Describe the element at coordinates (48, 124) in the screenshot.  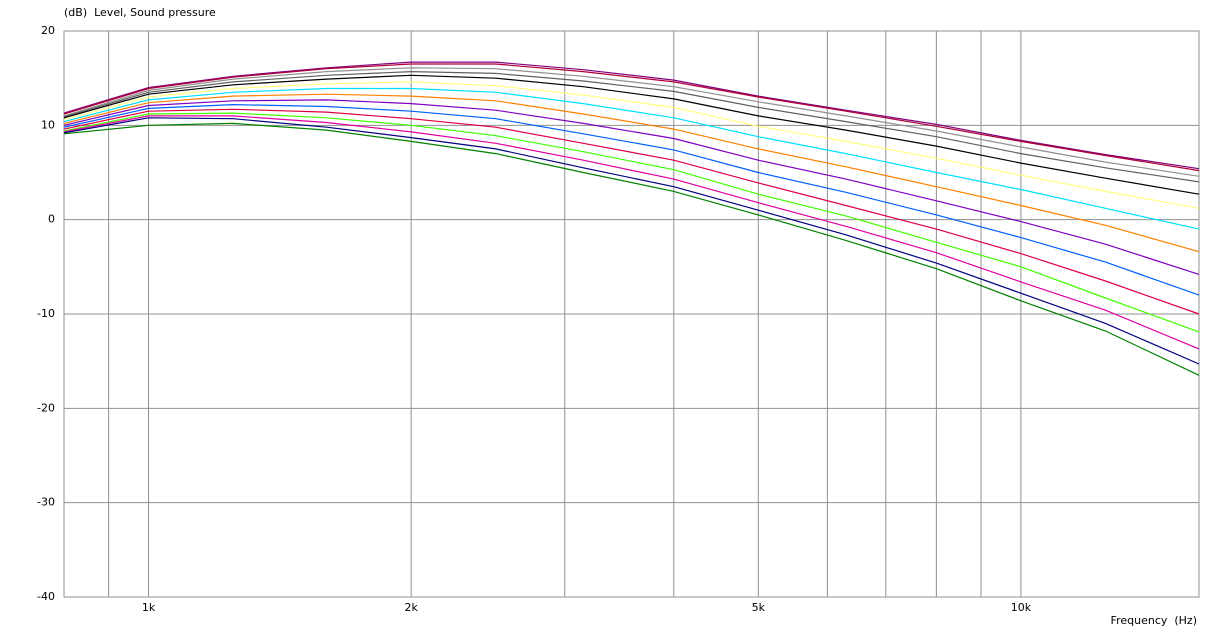
I see `y-tick-label: 10` at that location.